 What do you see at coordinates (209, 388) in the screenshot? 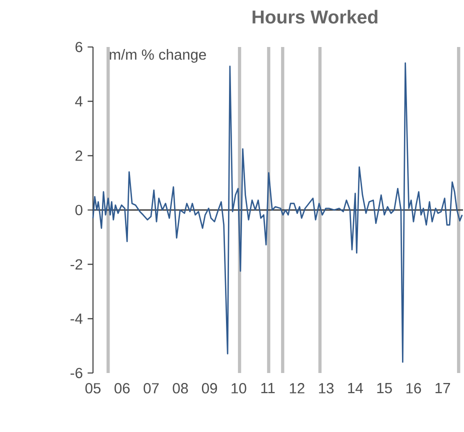
I see `x-tick-label: 09` at bounding box center [209, 388].